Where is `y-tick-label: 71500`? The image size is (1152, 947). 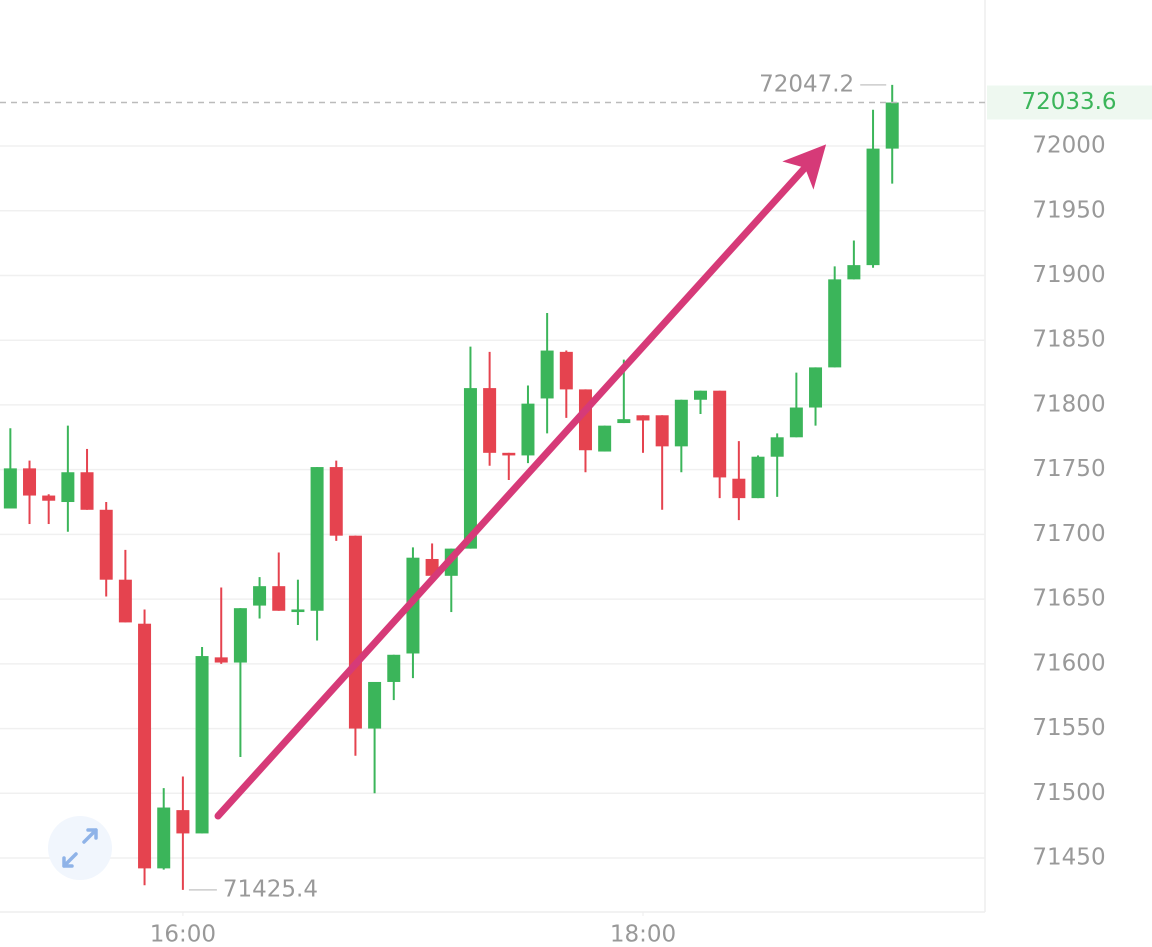 y-tick-label: 71500 is located at coordinates (1068, 793).